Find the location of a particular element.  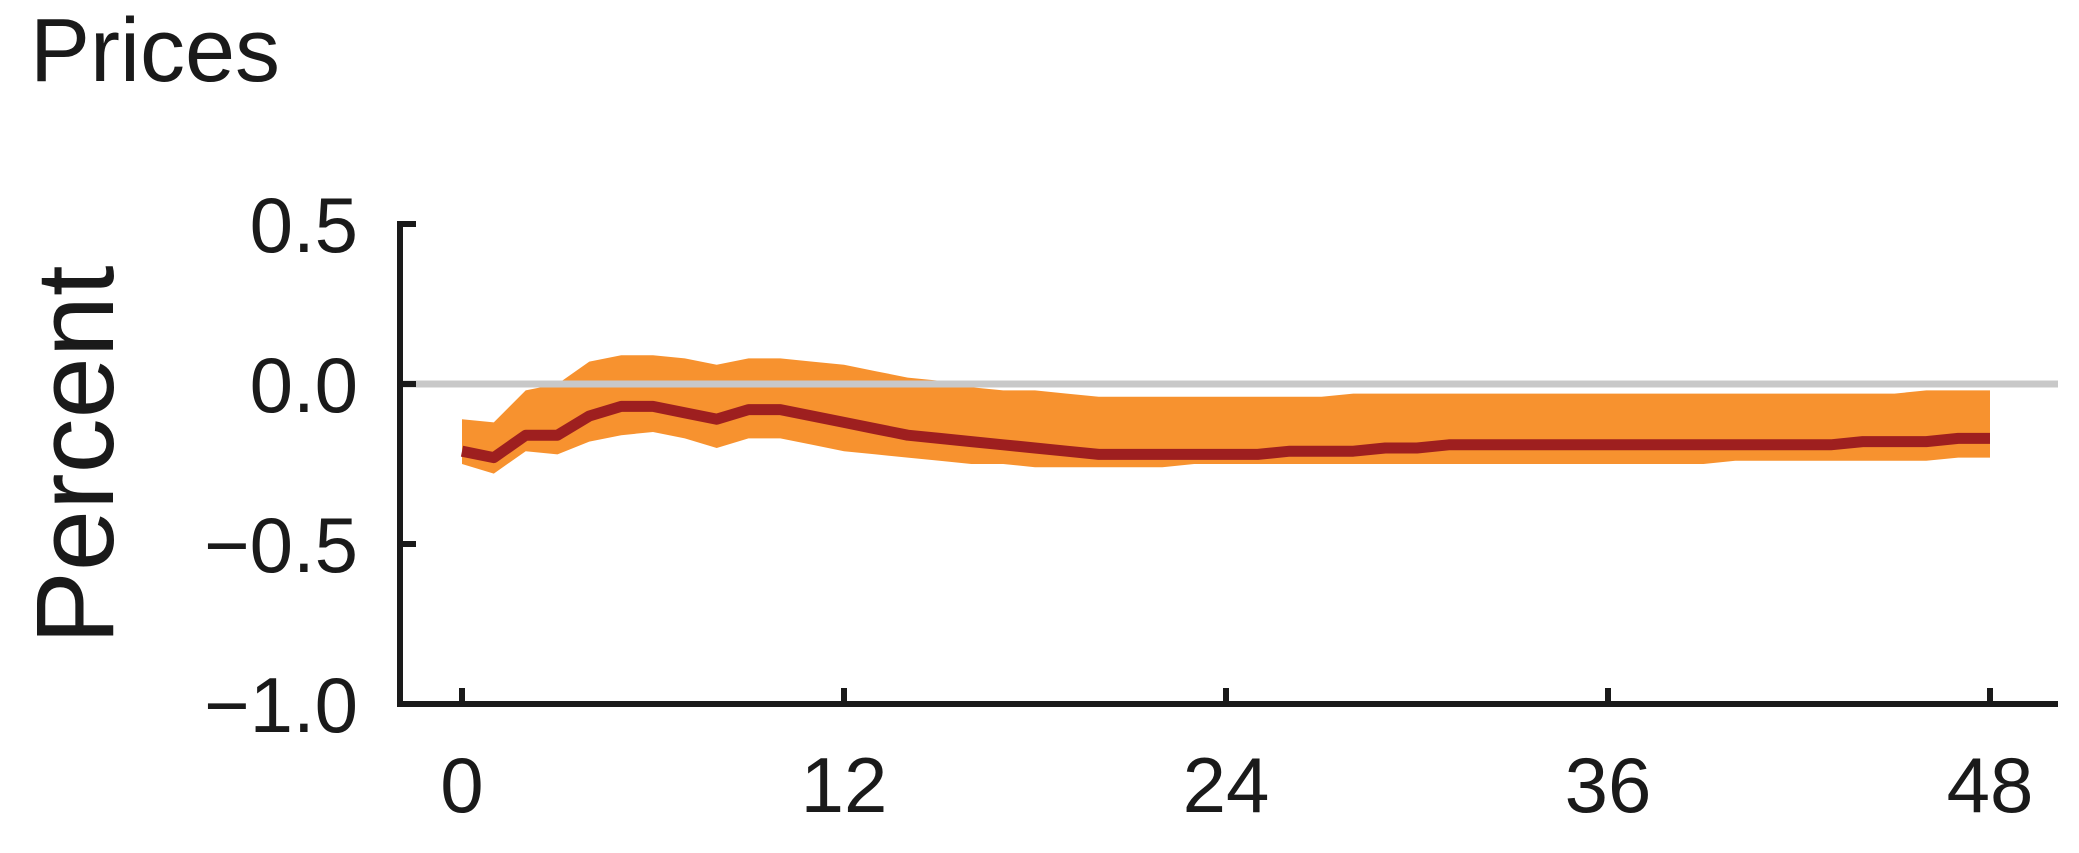

x-tick-label: 24 is located at coordinates (1226, 785).